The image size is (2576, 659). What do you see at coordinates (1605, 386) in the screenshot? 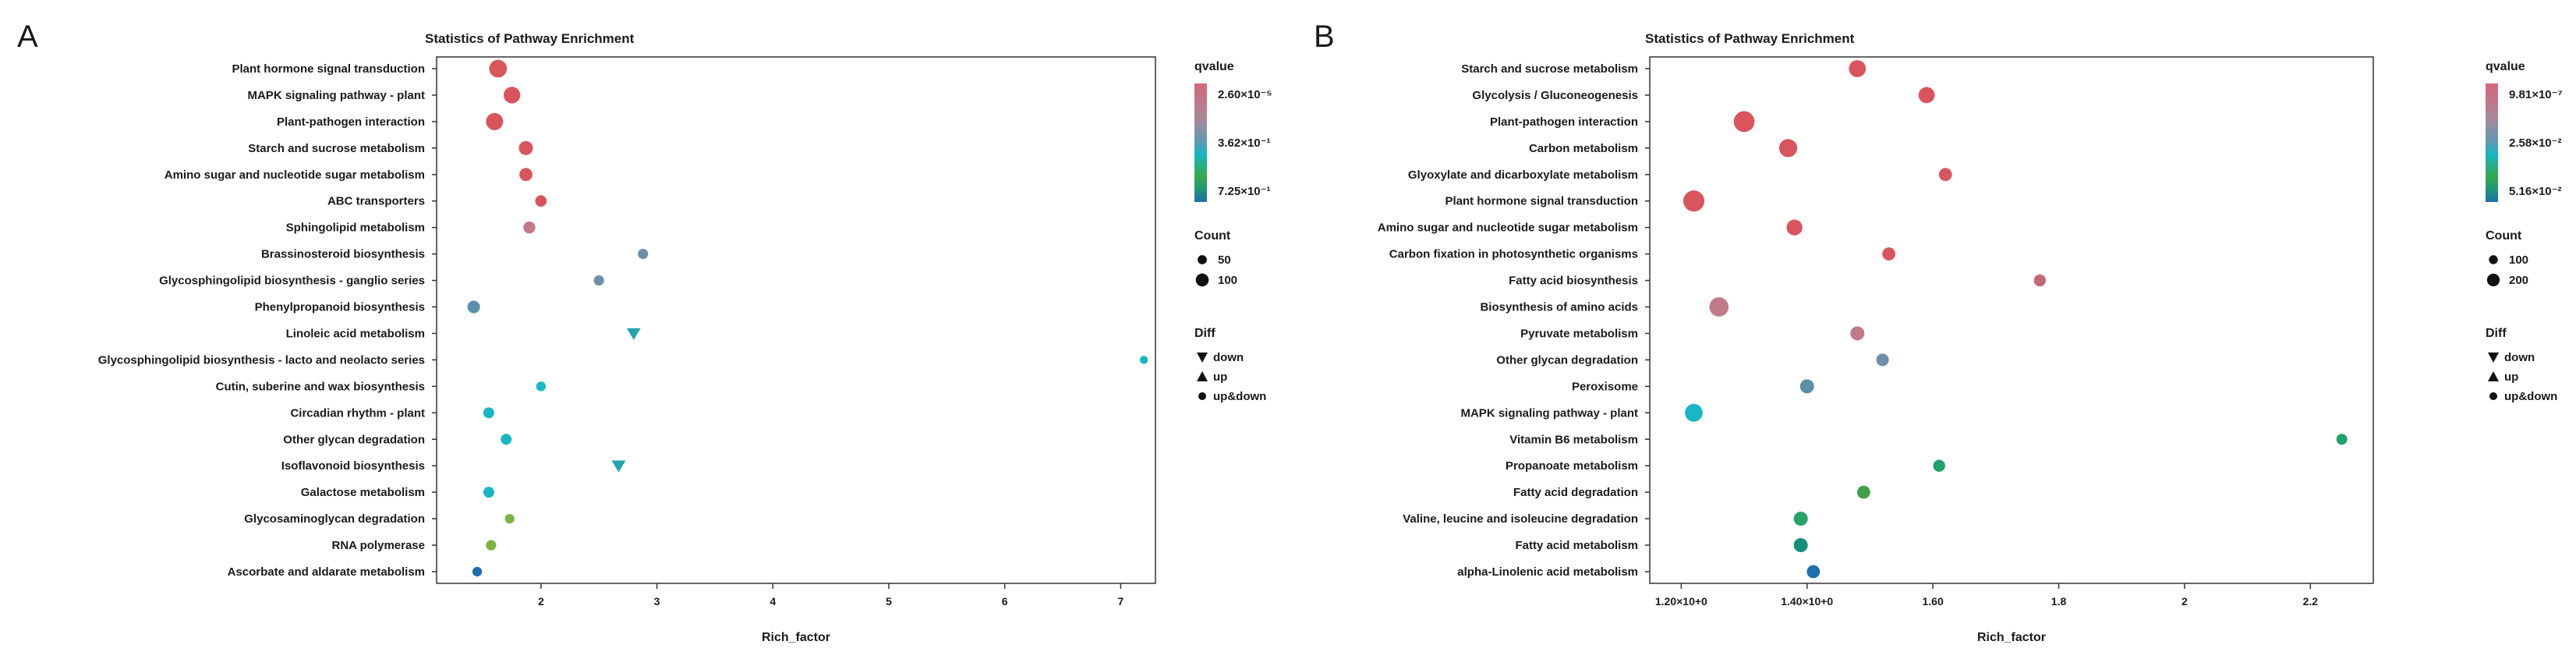
I see `category-label: Peroxisome` at bounding box center [1605, 386].